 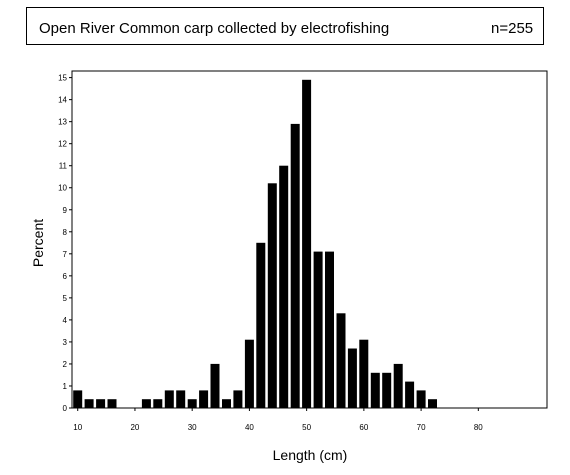 I want to click on x-tick-label: 40, so click(x=249, y=427).